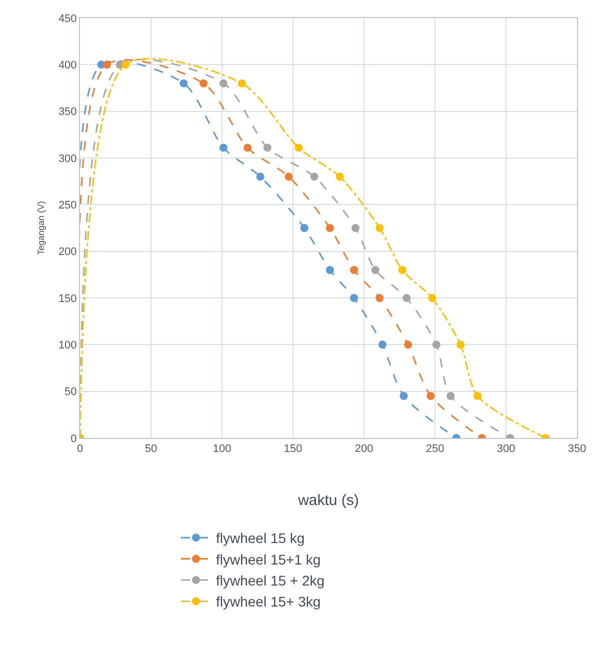  What do you see at coordinates (260, 538) in the screenshot?
I see `legend-label: flywheel 15 kg` at bounding box center [260, 538].